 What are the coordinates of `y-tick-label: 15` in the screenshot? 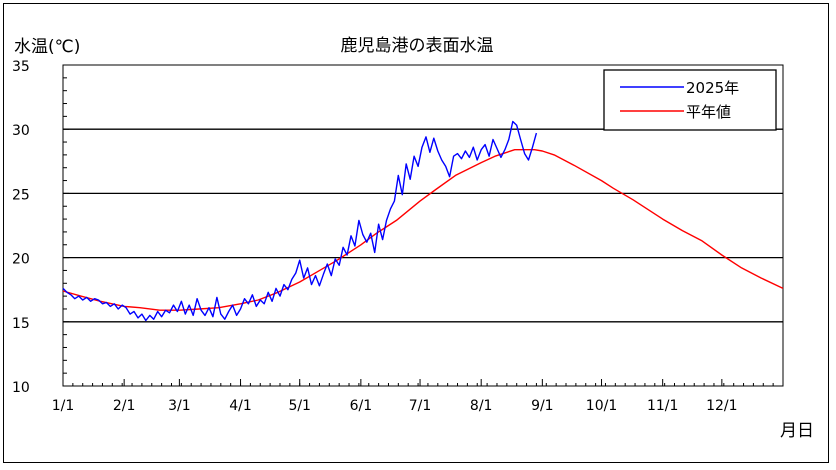 It's located at (21, 324).